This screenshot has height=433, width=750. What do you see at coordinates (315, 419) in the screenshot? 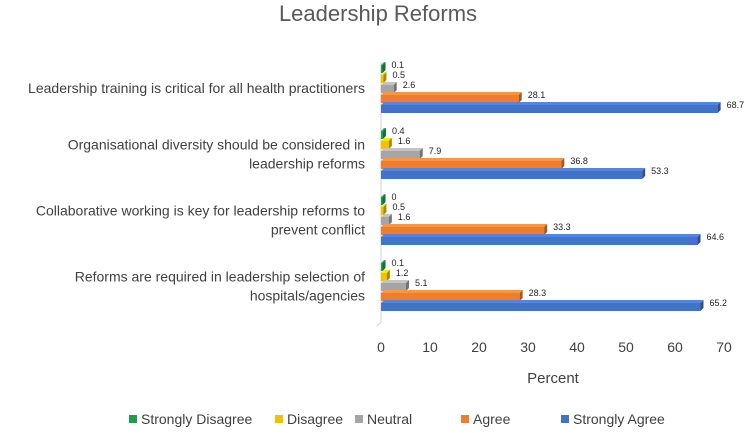
I see `legend-label: Disagree` at bounding box center [315, 419].